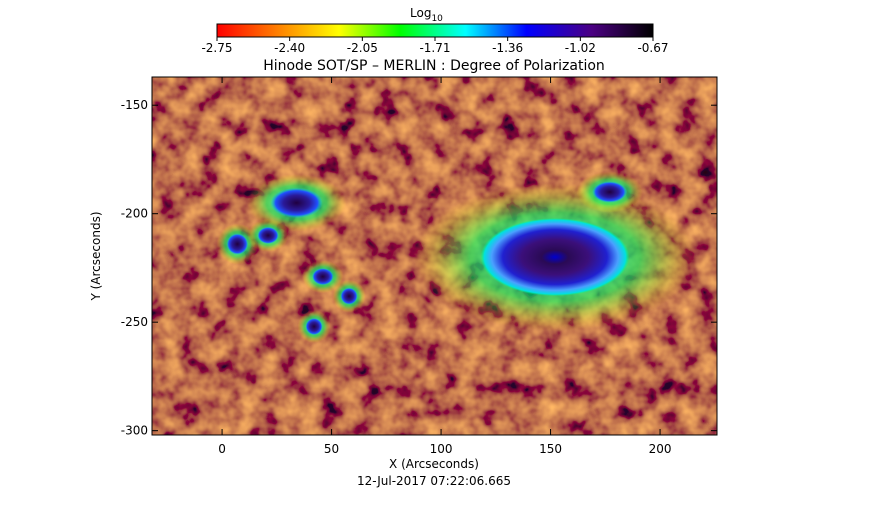 This screenshot has width=869, height=512. Describe the element at coordinates (426, 15) in the screenshot. I see `colorbar-label: Log10` at that location.